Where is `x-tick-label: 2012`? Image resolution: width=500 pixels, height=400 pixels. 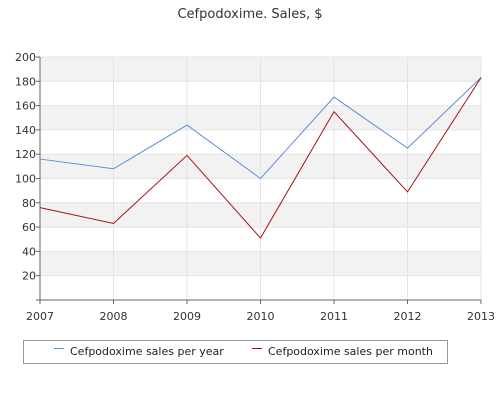 x-tick-label: 2012 is located at coordinates (408, 316).